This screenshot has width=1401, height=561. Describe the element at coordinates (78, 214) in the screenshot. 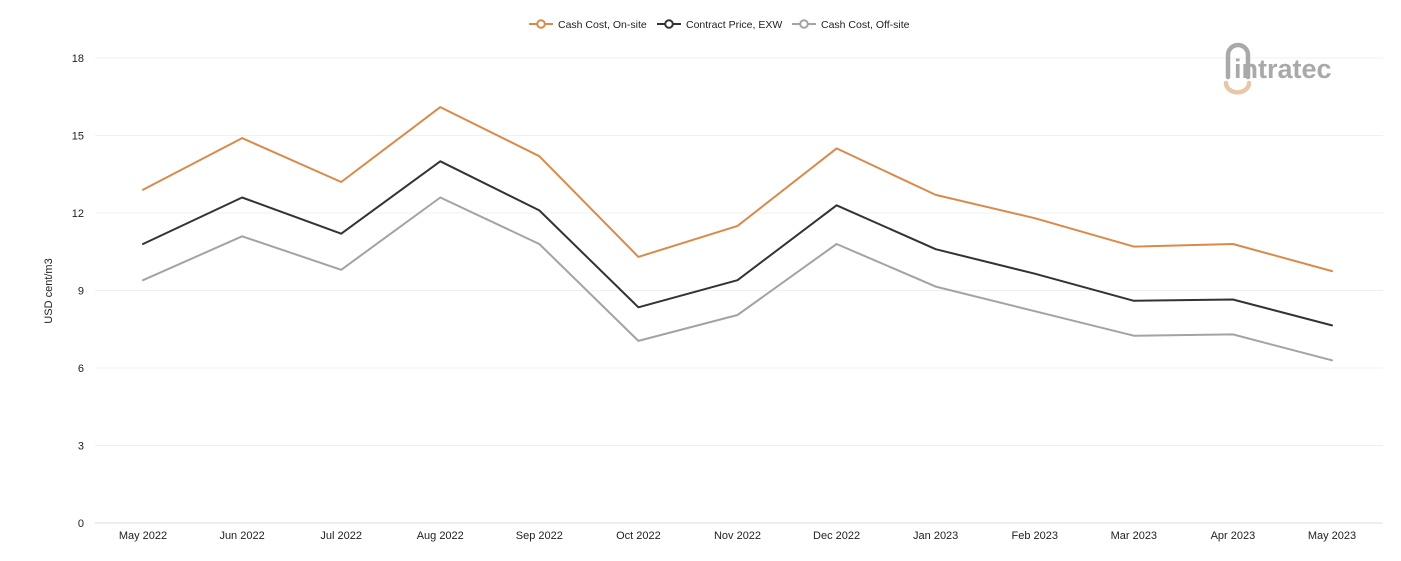

I see `y-tick-label: 12` at that location.